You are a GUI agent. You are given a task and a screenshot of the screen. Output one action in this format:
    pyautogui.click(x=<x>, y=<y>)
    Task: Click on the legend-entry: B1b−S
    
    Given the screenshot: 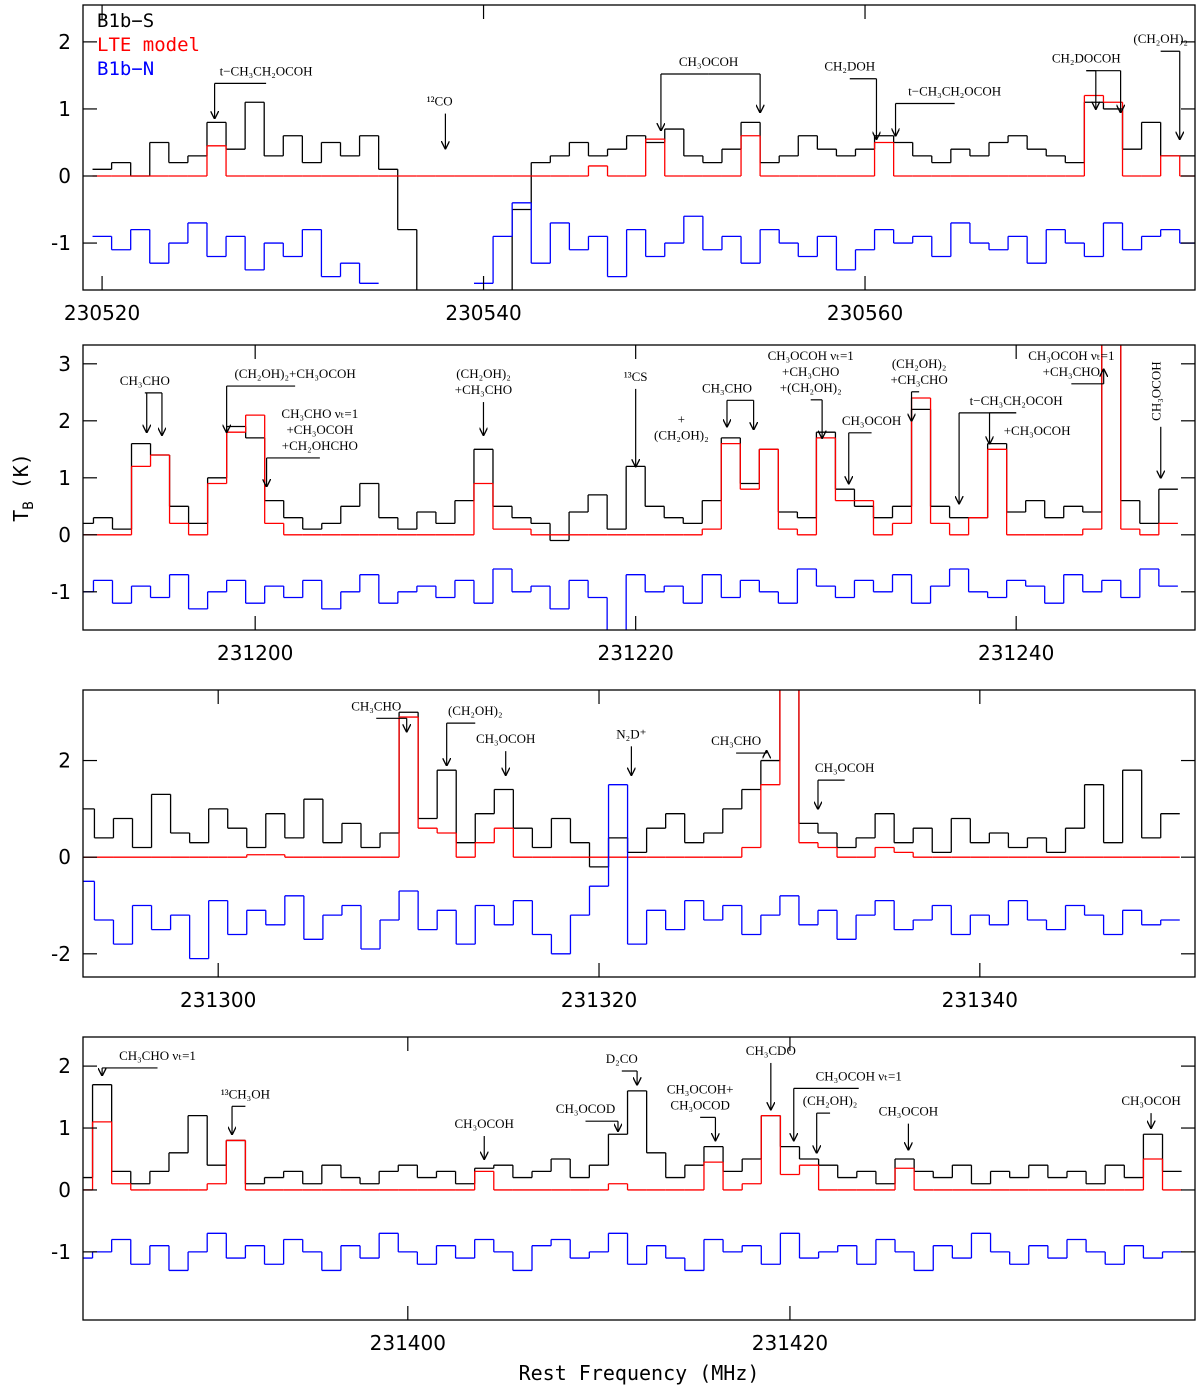 What is the action you would take?
    pyautogui.click(x=125, y=21)
    